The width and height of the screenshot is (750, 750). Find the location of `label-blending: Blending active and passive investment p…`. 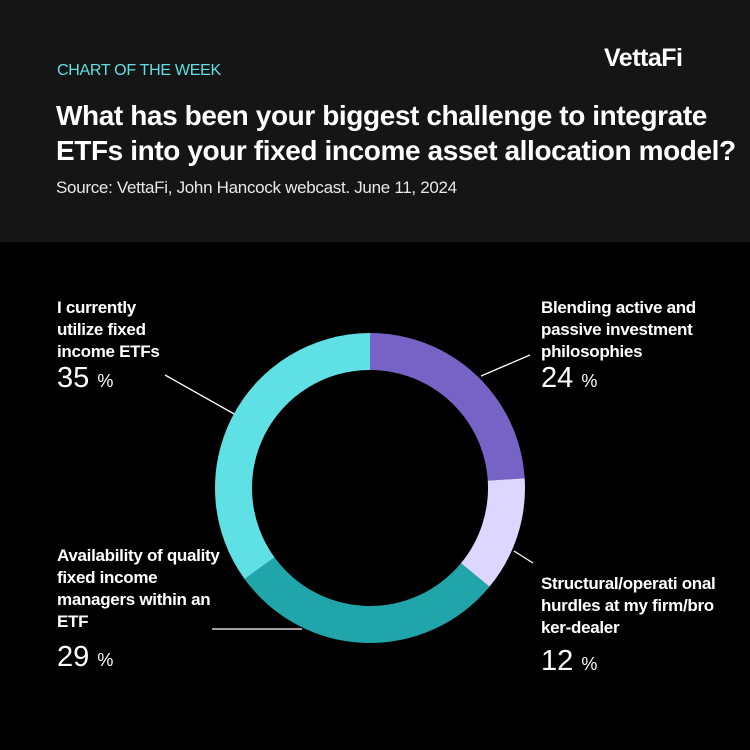

label-blending: Blending active and passive investment p… is located at coordinates (618, 329).